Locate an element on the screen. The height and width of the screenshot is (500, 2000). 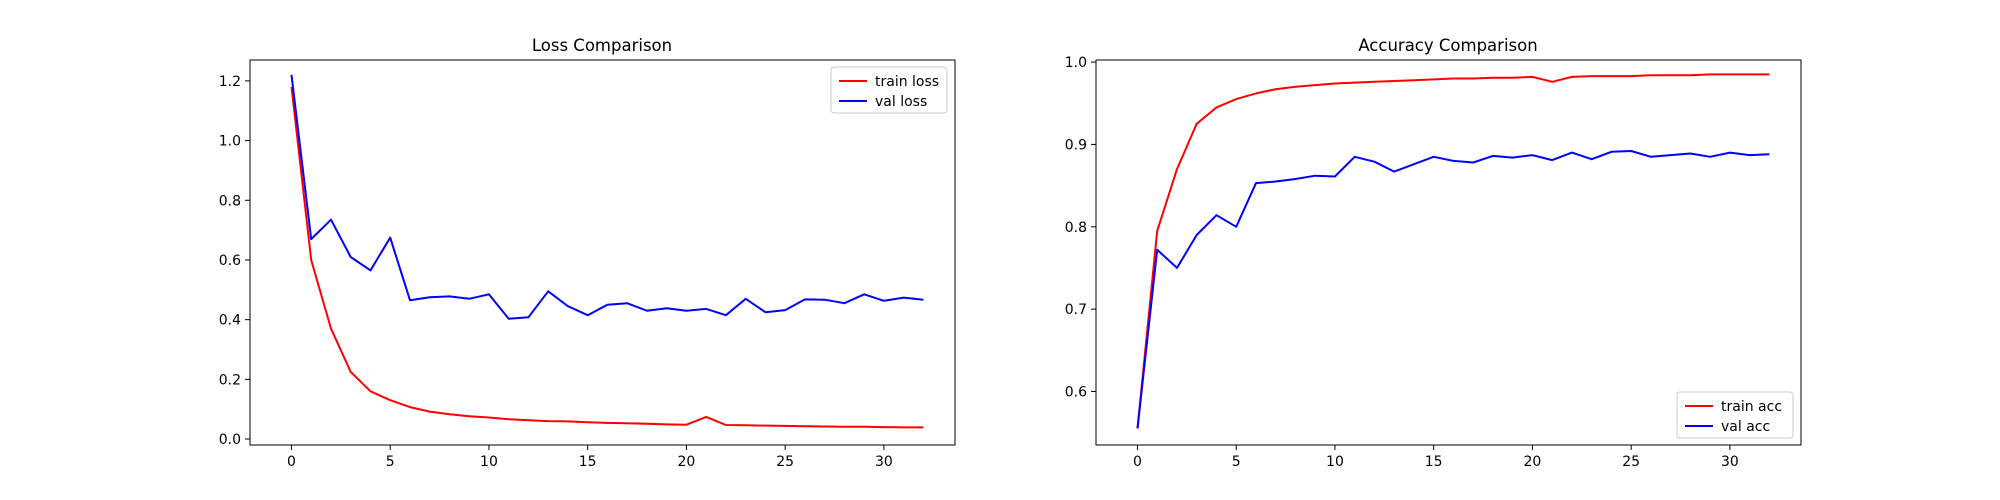
legend-label: val loss is located at coordinates (901, 102).